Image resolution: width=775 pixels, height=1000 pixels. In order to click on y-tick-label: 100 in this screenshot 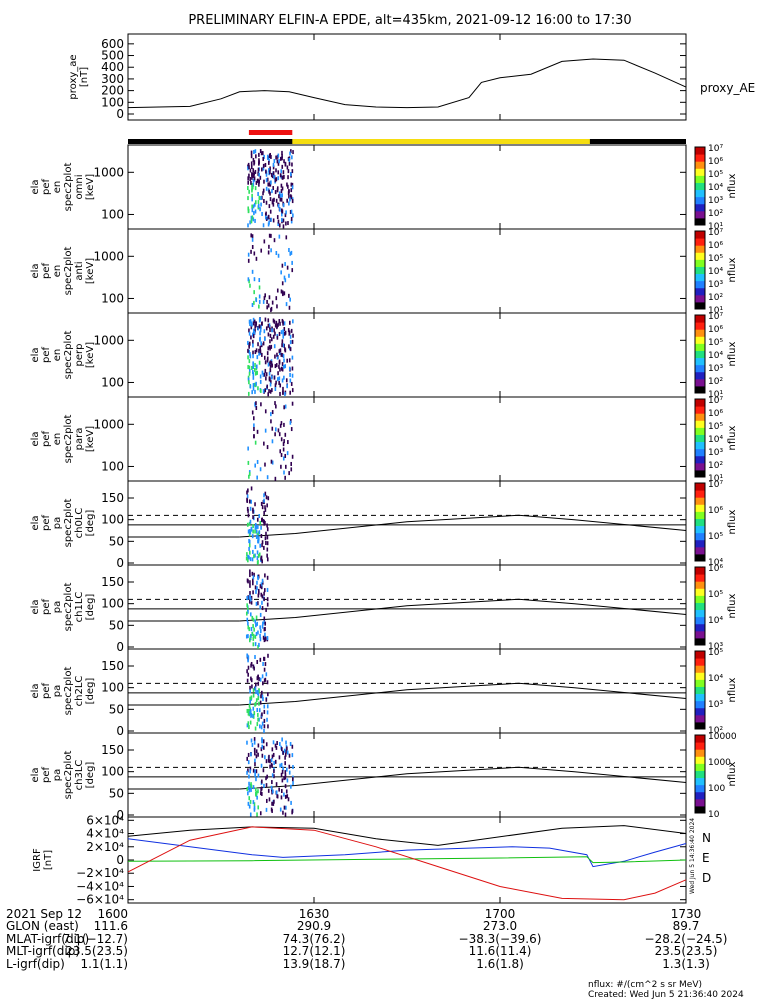, I will do `click(112, 466)`.